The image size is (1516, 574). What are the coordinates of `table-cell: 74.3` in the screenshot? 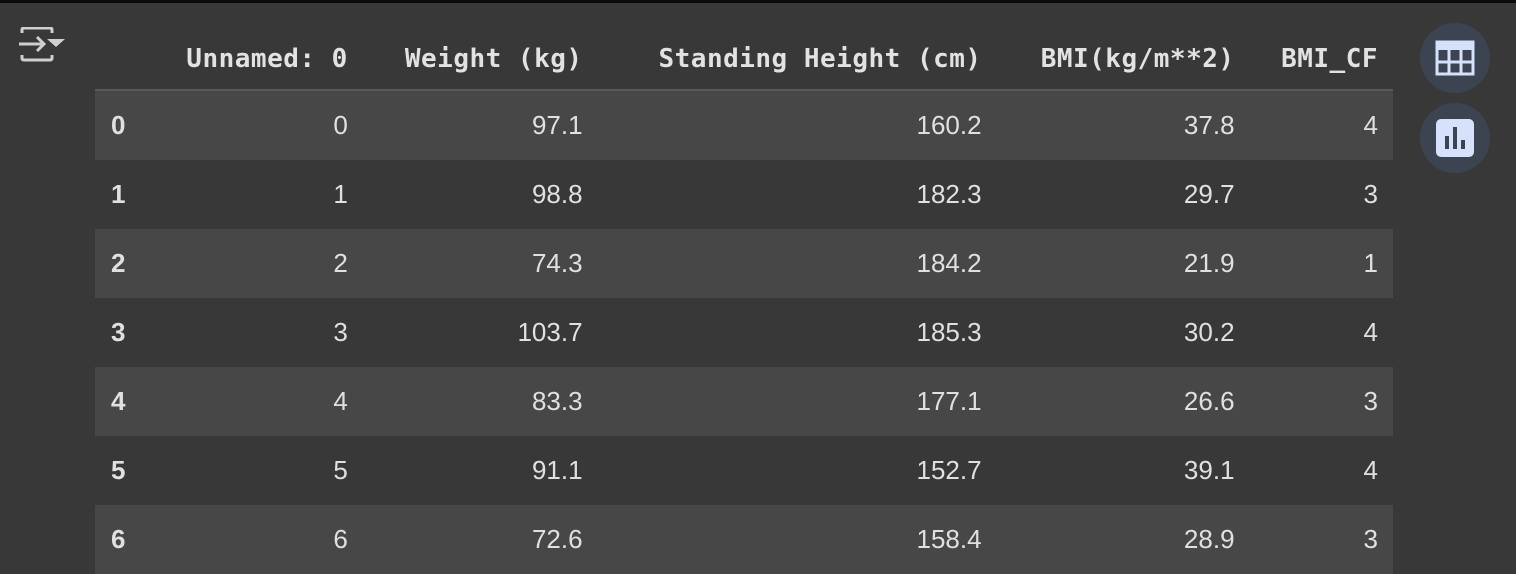 It's located at (557, 263).